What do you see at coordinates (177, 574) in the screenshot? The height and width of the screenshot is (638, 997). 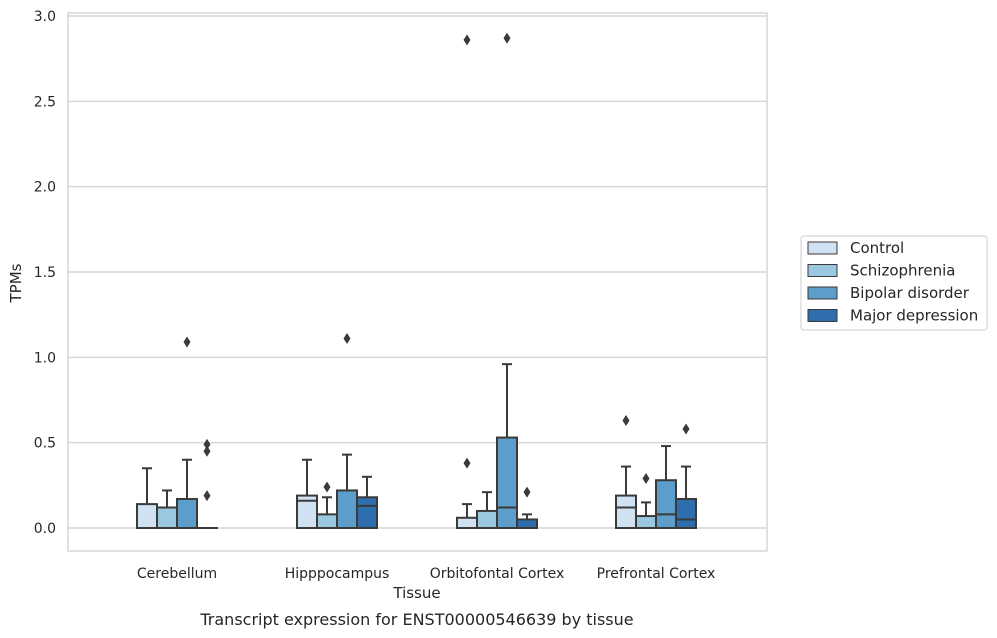 I see `x-tick-label: Cerebellum` at bounding box center [177, 574].